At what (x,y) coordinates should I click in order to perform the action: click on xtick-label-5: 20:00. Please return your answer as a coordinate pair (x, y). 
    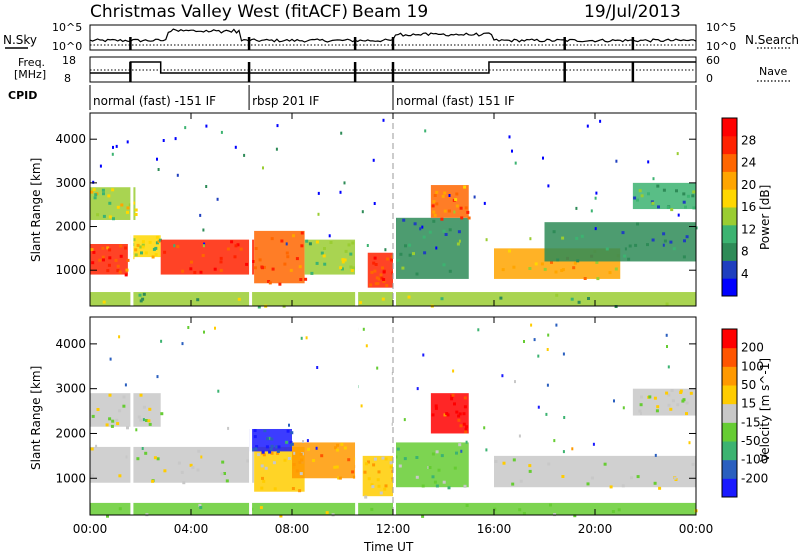
    Looking at the image, I should click on (595, 529).